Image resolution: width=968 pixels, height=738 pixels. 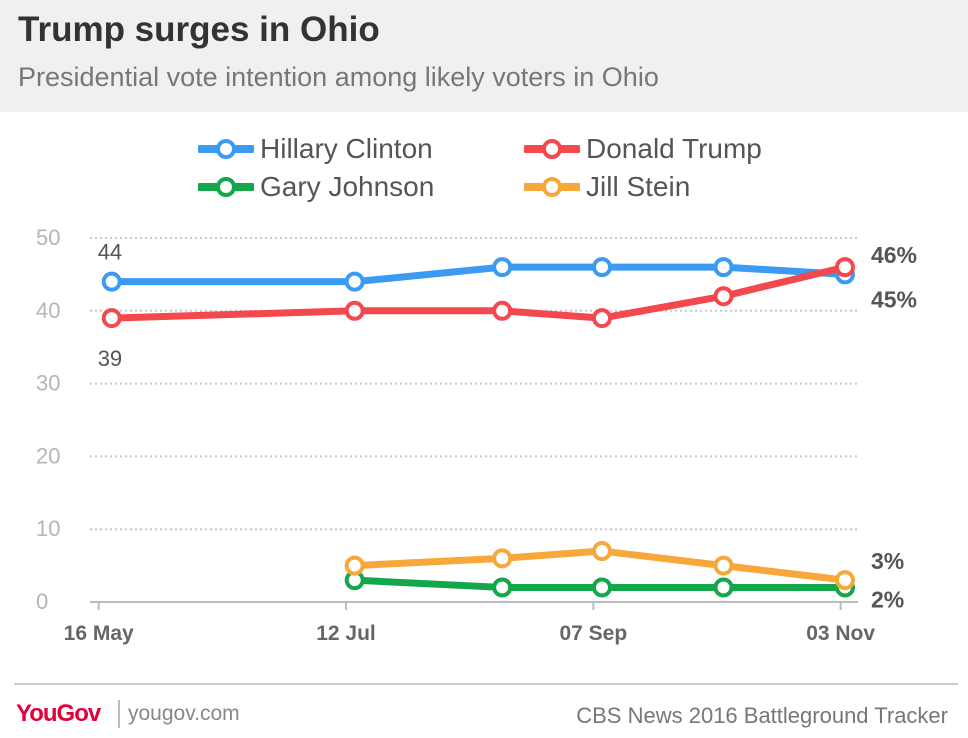 I want to click on yougov-logo: YouGov, so click(x=58, y=713).